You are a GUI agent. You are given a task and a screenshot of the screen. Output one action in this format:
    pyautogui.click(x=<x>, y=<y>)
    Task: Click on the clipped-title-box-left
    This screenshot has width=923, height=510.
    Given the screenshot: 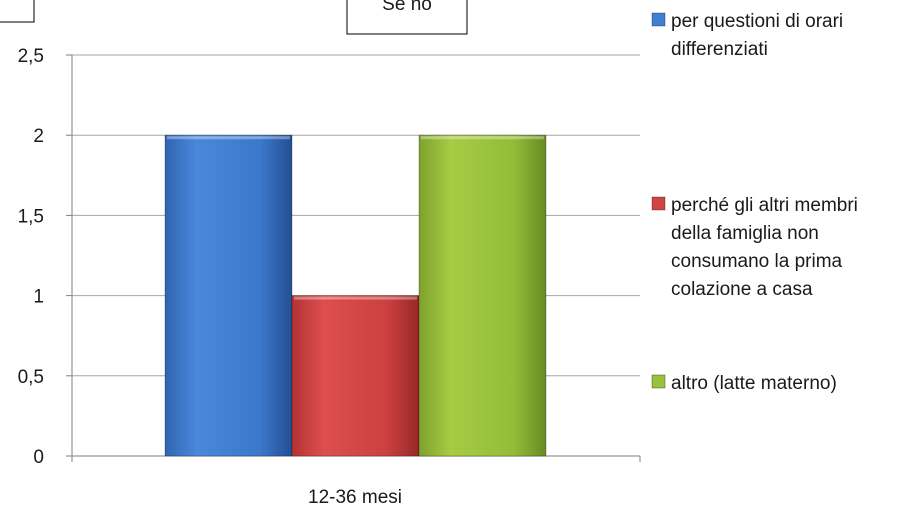 What is the action you would take?
    pyautogui.click(x=17, y=11)
    